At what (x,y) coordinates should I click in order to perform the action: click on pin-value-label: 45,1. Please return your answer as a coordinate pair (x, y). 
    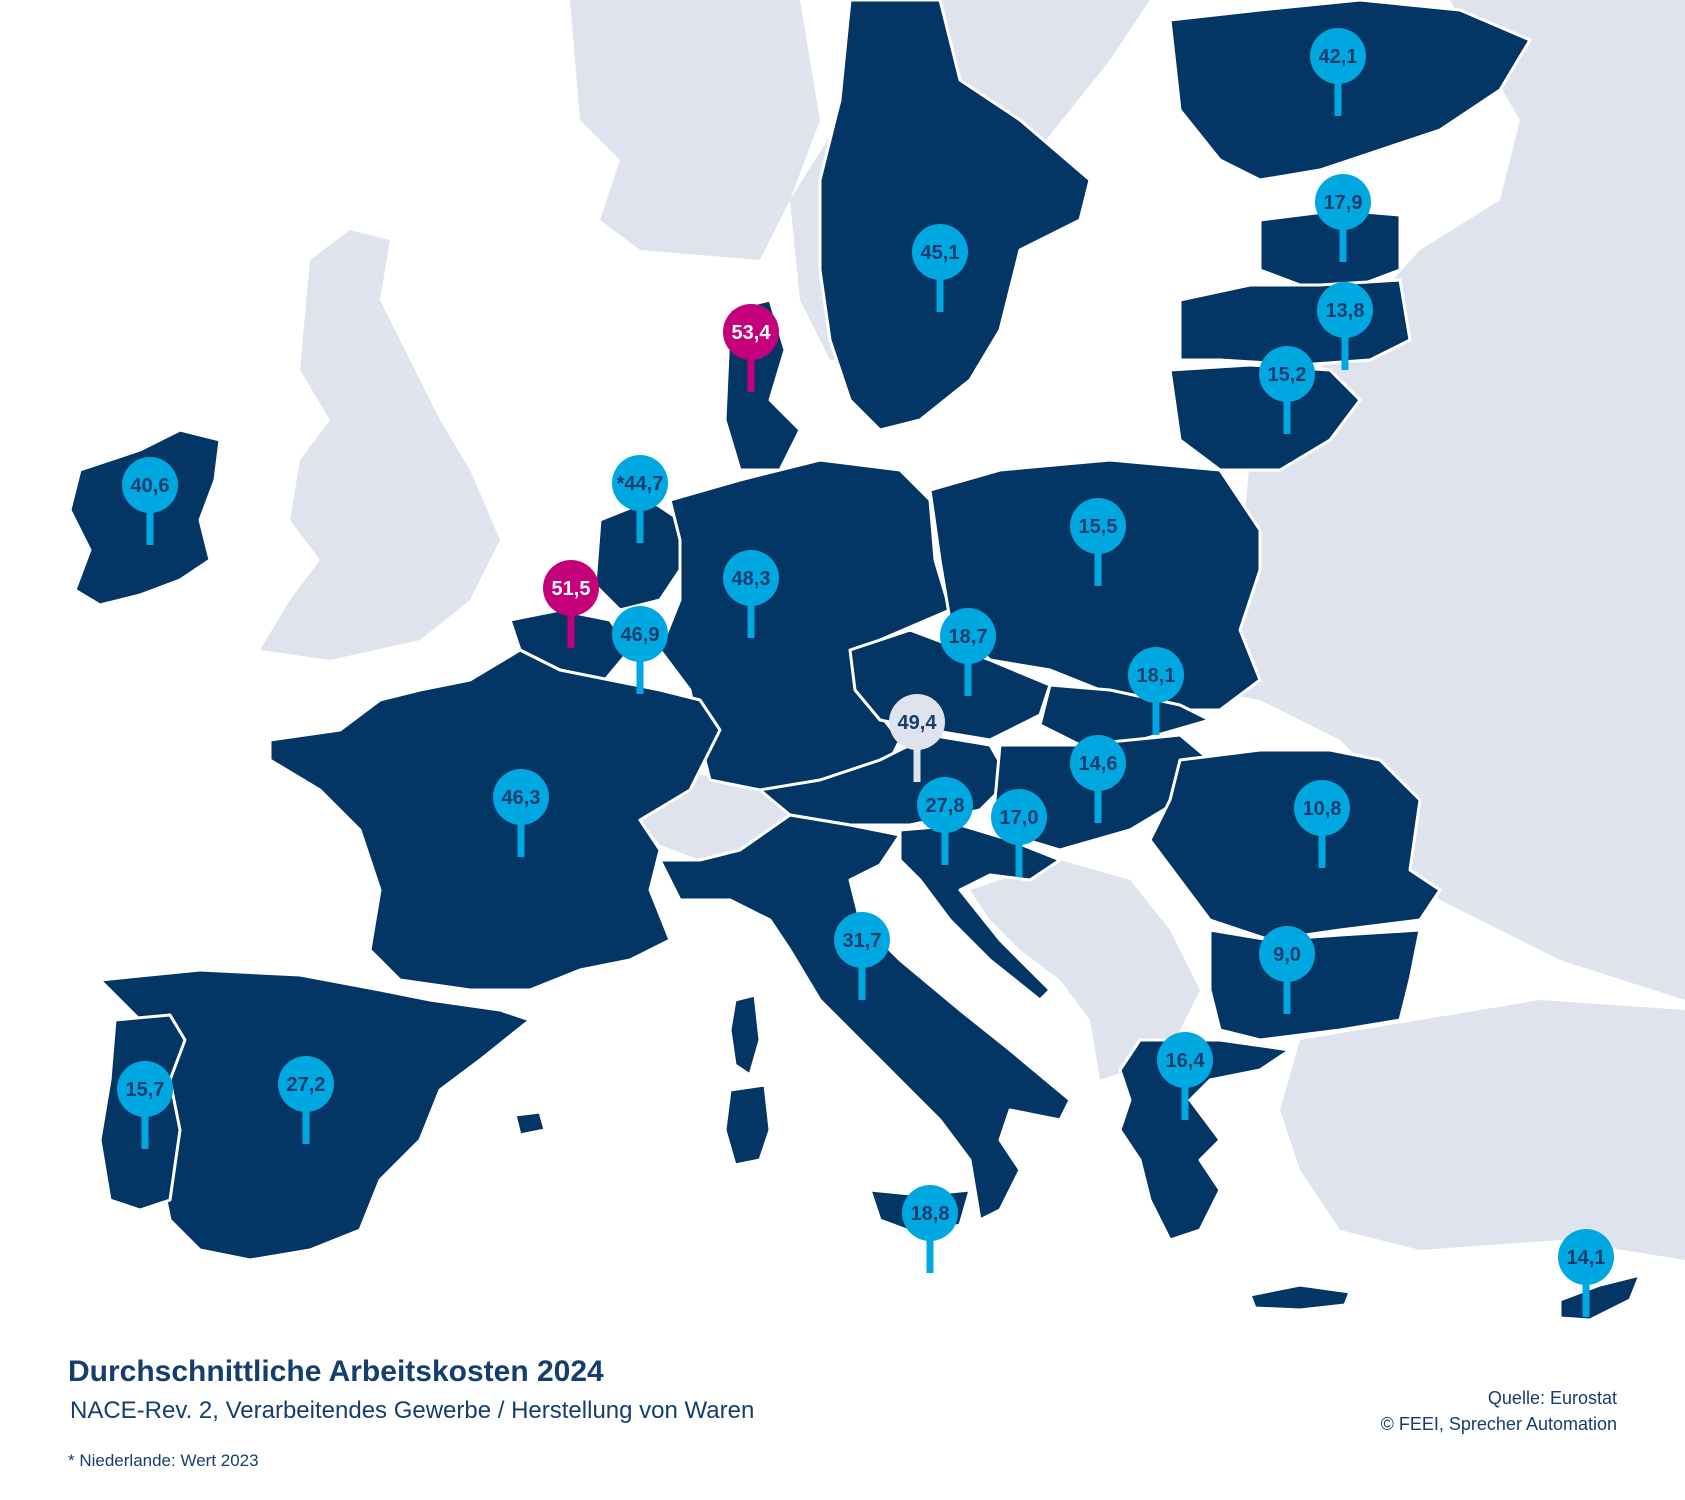
    Looking at the image, I should click on (940, 253).